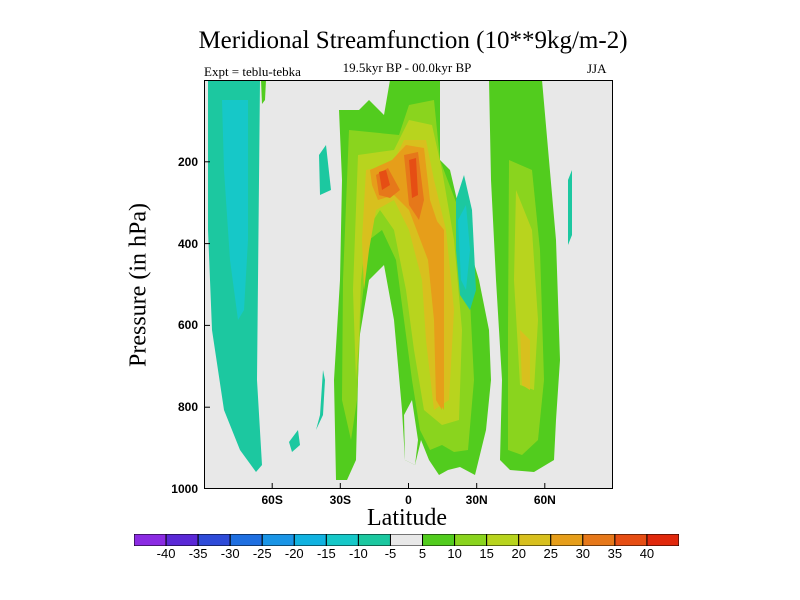  What do you see at coordinates (615, 553) in the screenshot?
I see `colorbar-label: 35` at bounding box center [615, 553].